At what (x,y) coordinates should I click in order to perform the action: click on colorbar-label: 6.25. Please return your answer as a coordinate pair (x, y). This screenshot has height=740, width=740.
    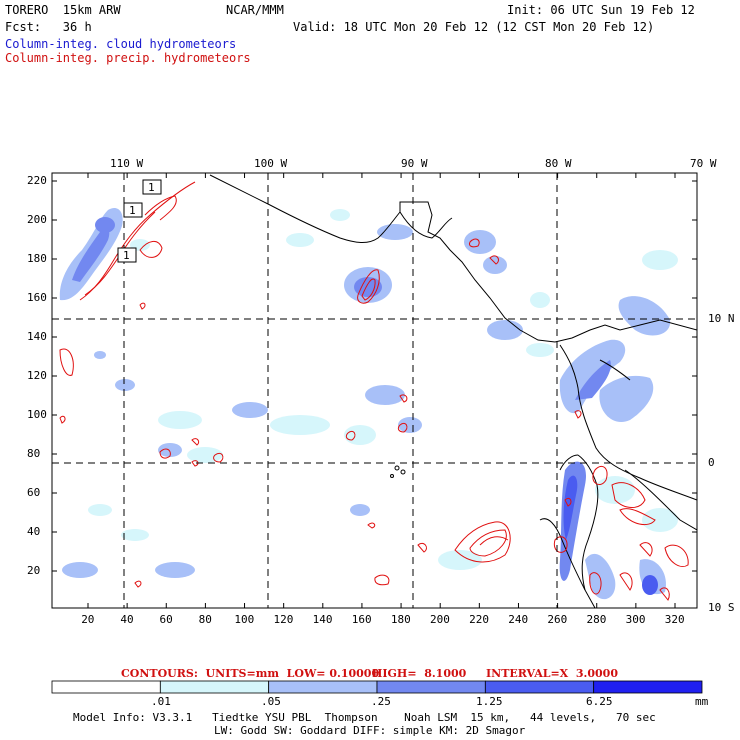
    Looking at the image, I should click on (599, 701).